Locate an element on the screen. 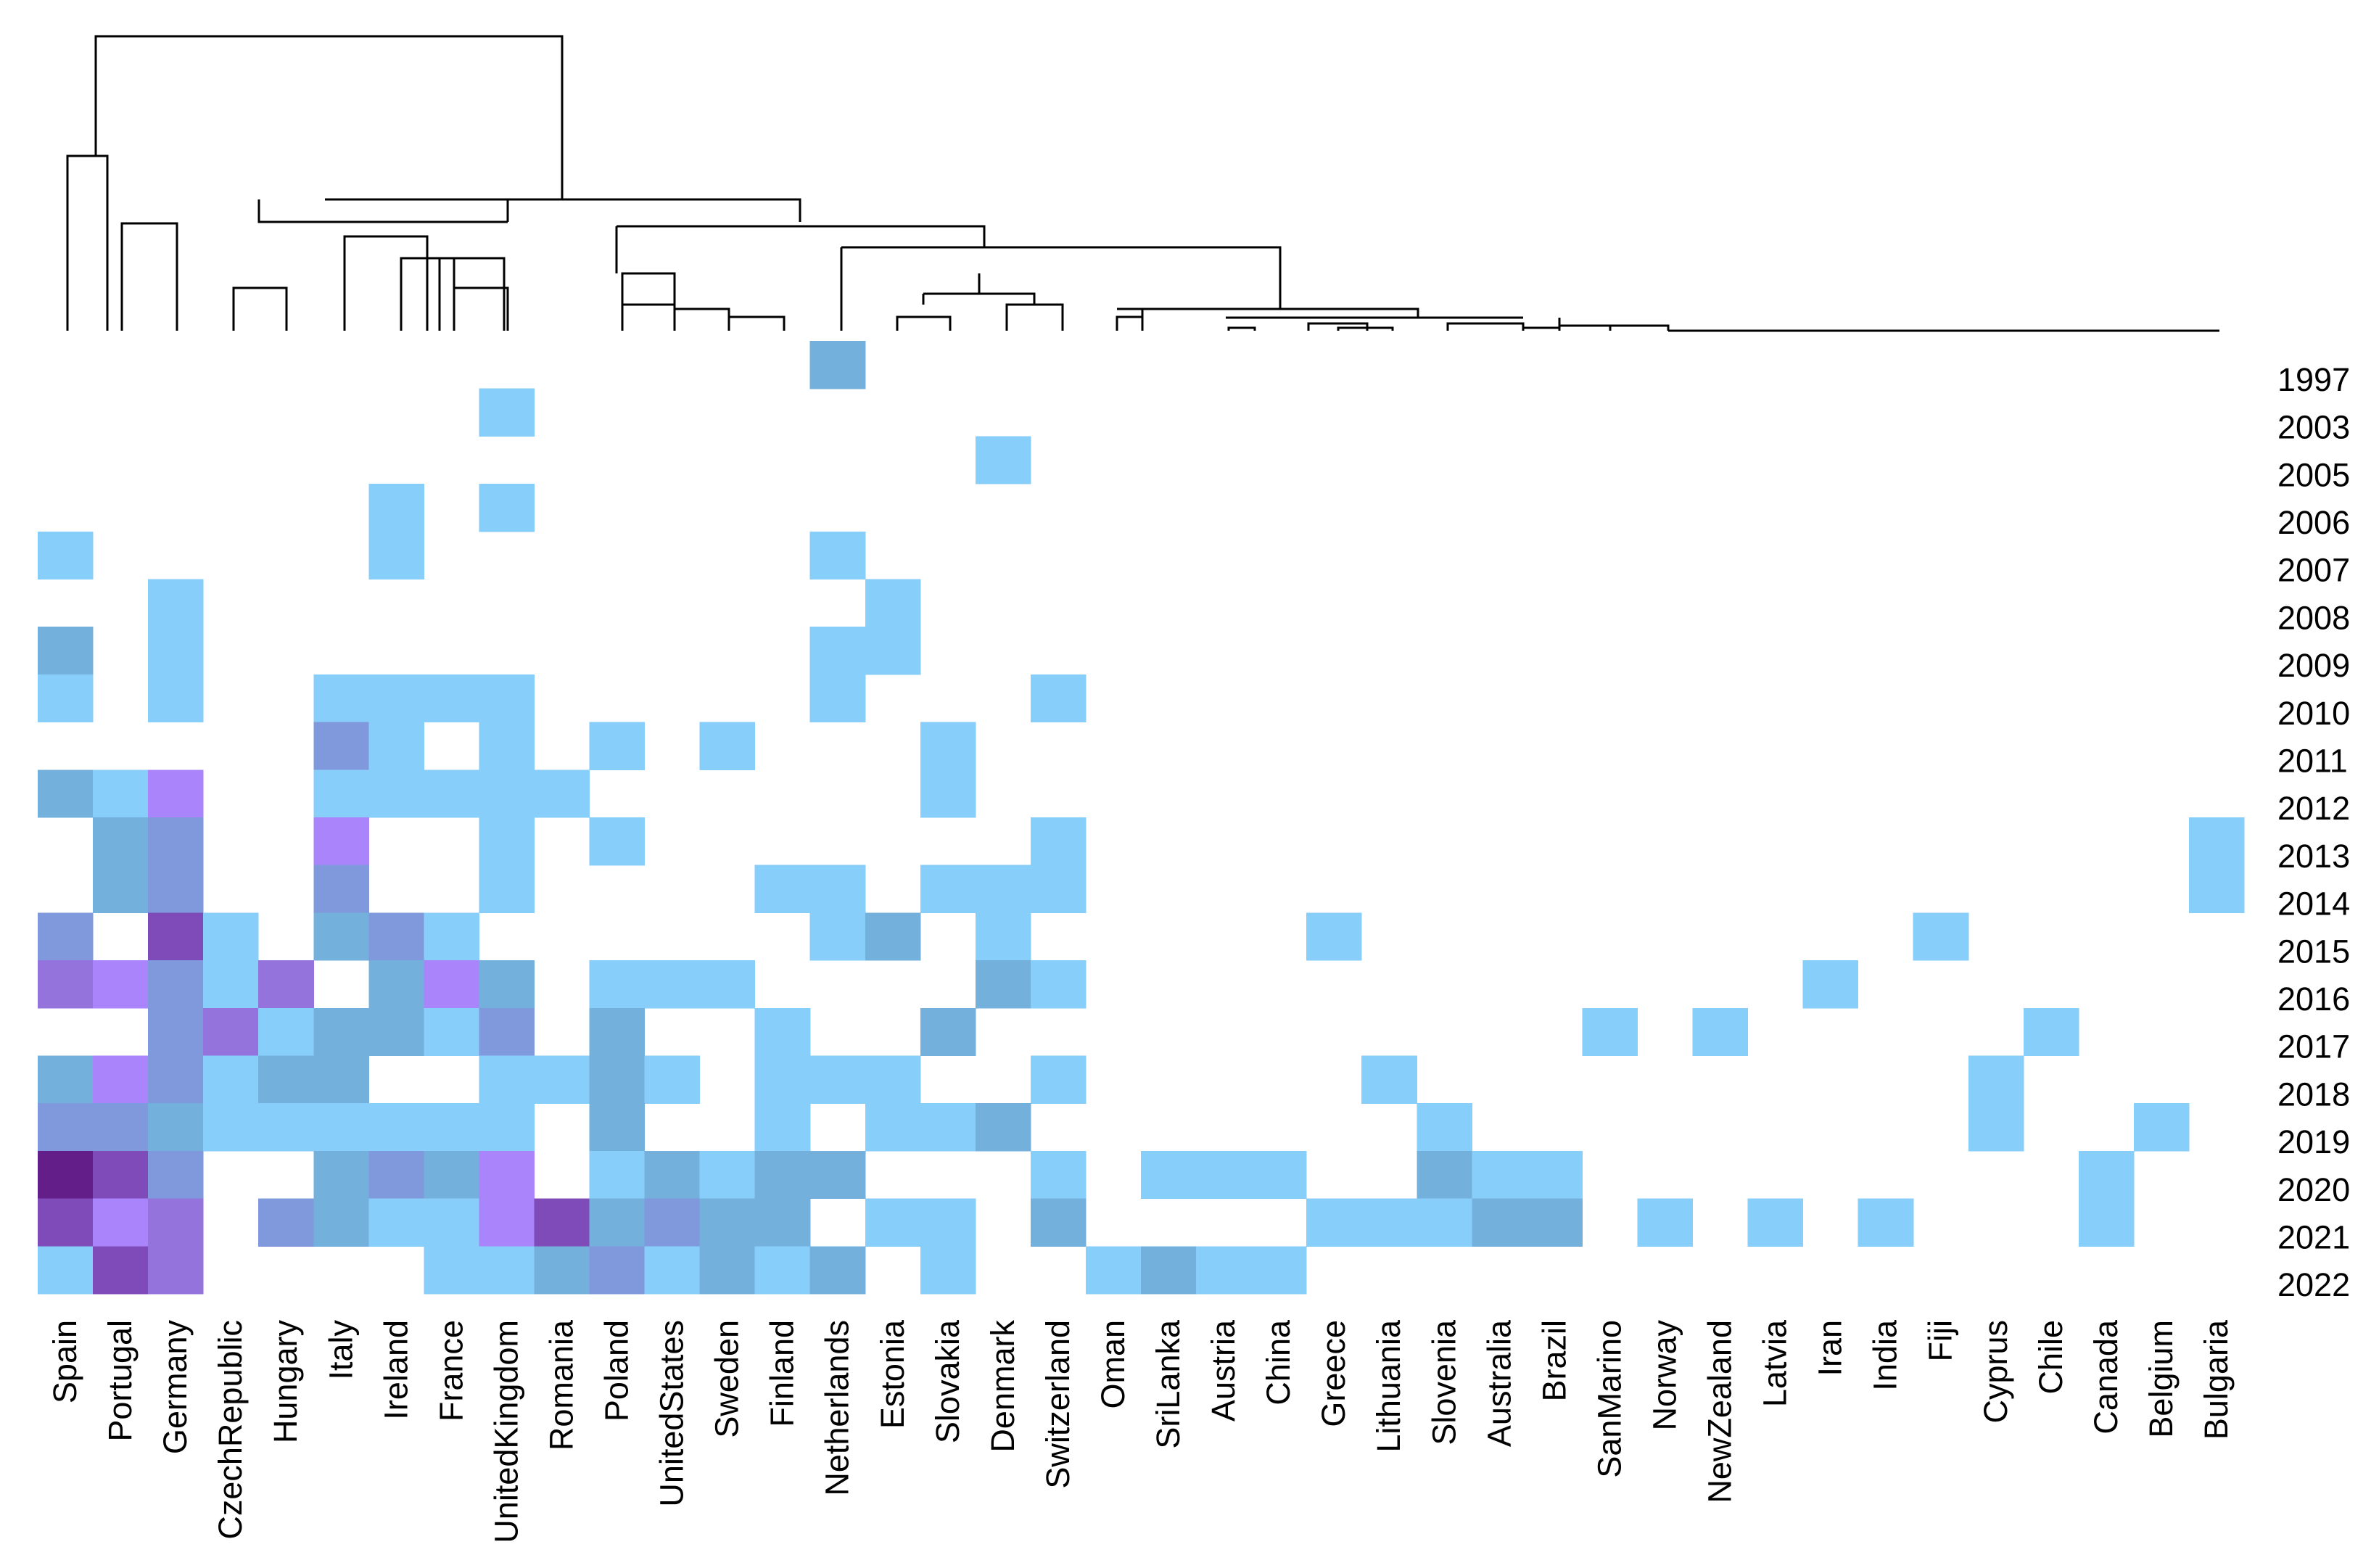 This screenshot has height=1568, width=2379. column-label: Estonia is located at coordinates (893, 1374).